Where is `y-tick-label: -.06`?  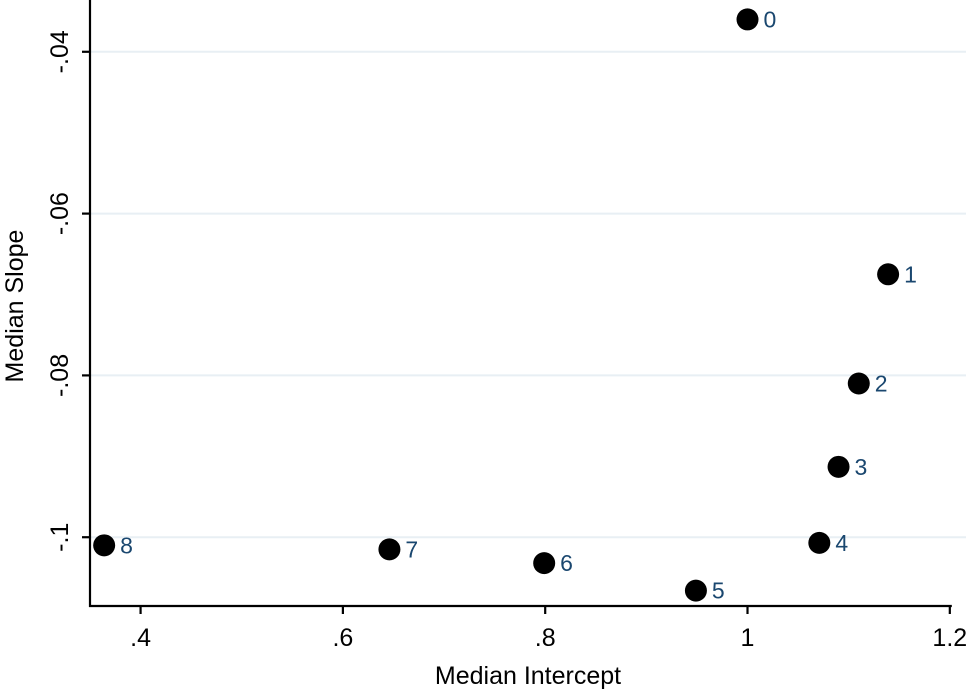
y-tick-label: -.06 is located at coordinates (60, 213).